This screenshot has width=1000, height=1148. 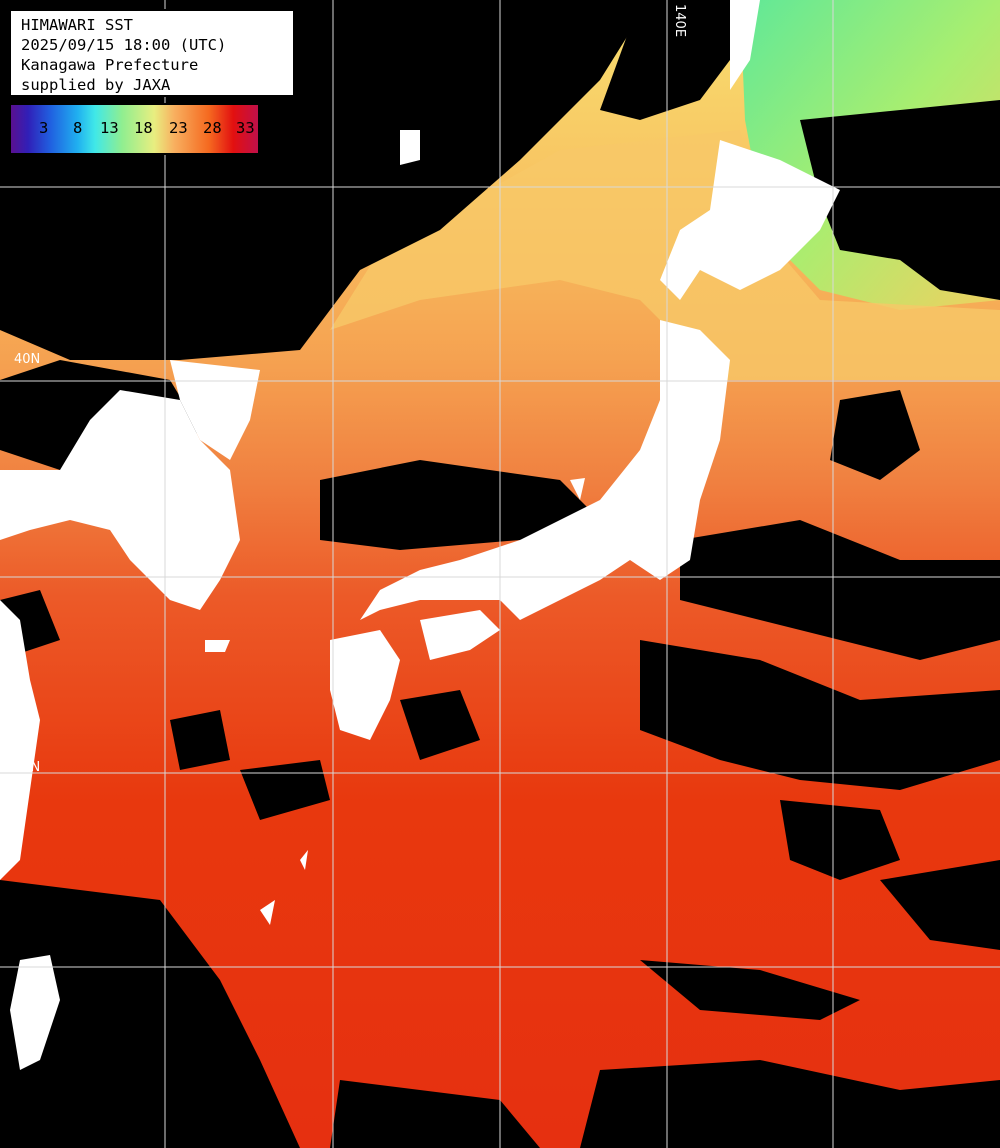 What do you see at coordinates (78, 128) in the screenshot?
I see `colorbar-tick: 8` at bounding box center [78, 128].